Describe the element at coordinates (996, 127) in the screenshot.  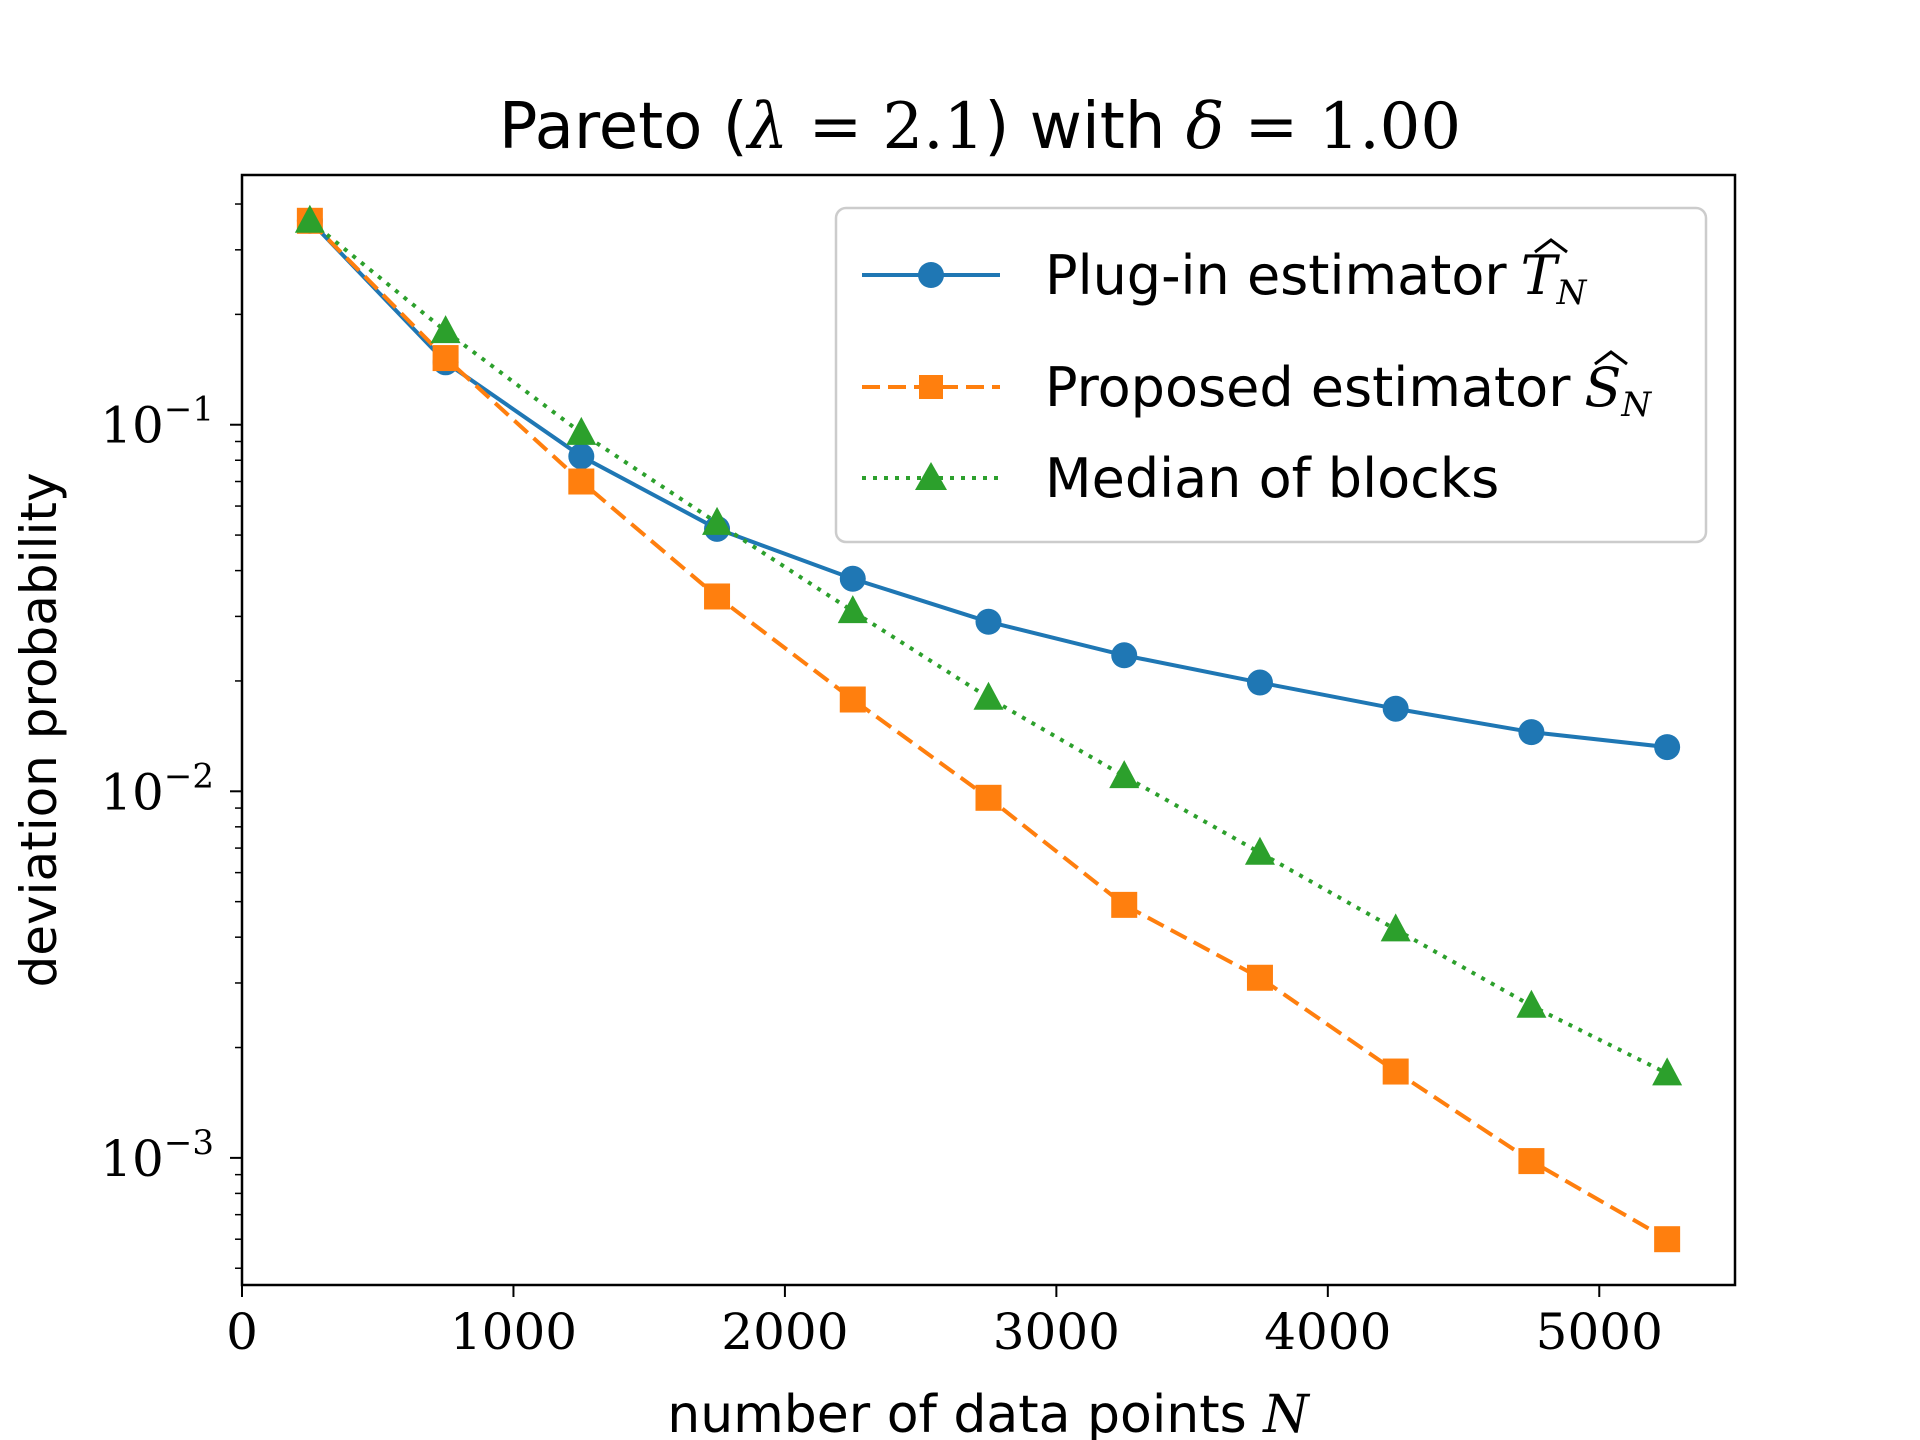
I see `title-close: )` at that location.